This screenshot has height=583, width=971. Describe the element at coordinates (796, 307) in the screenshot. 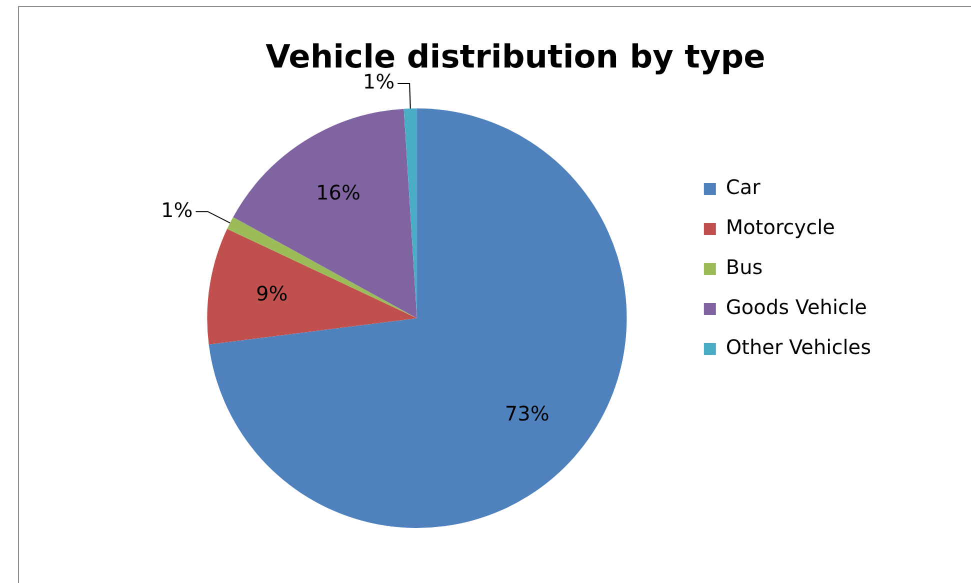

I see `legend-label: Goods Vehicle` at that location.